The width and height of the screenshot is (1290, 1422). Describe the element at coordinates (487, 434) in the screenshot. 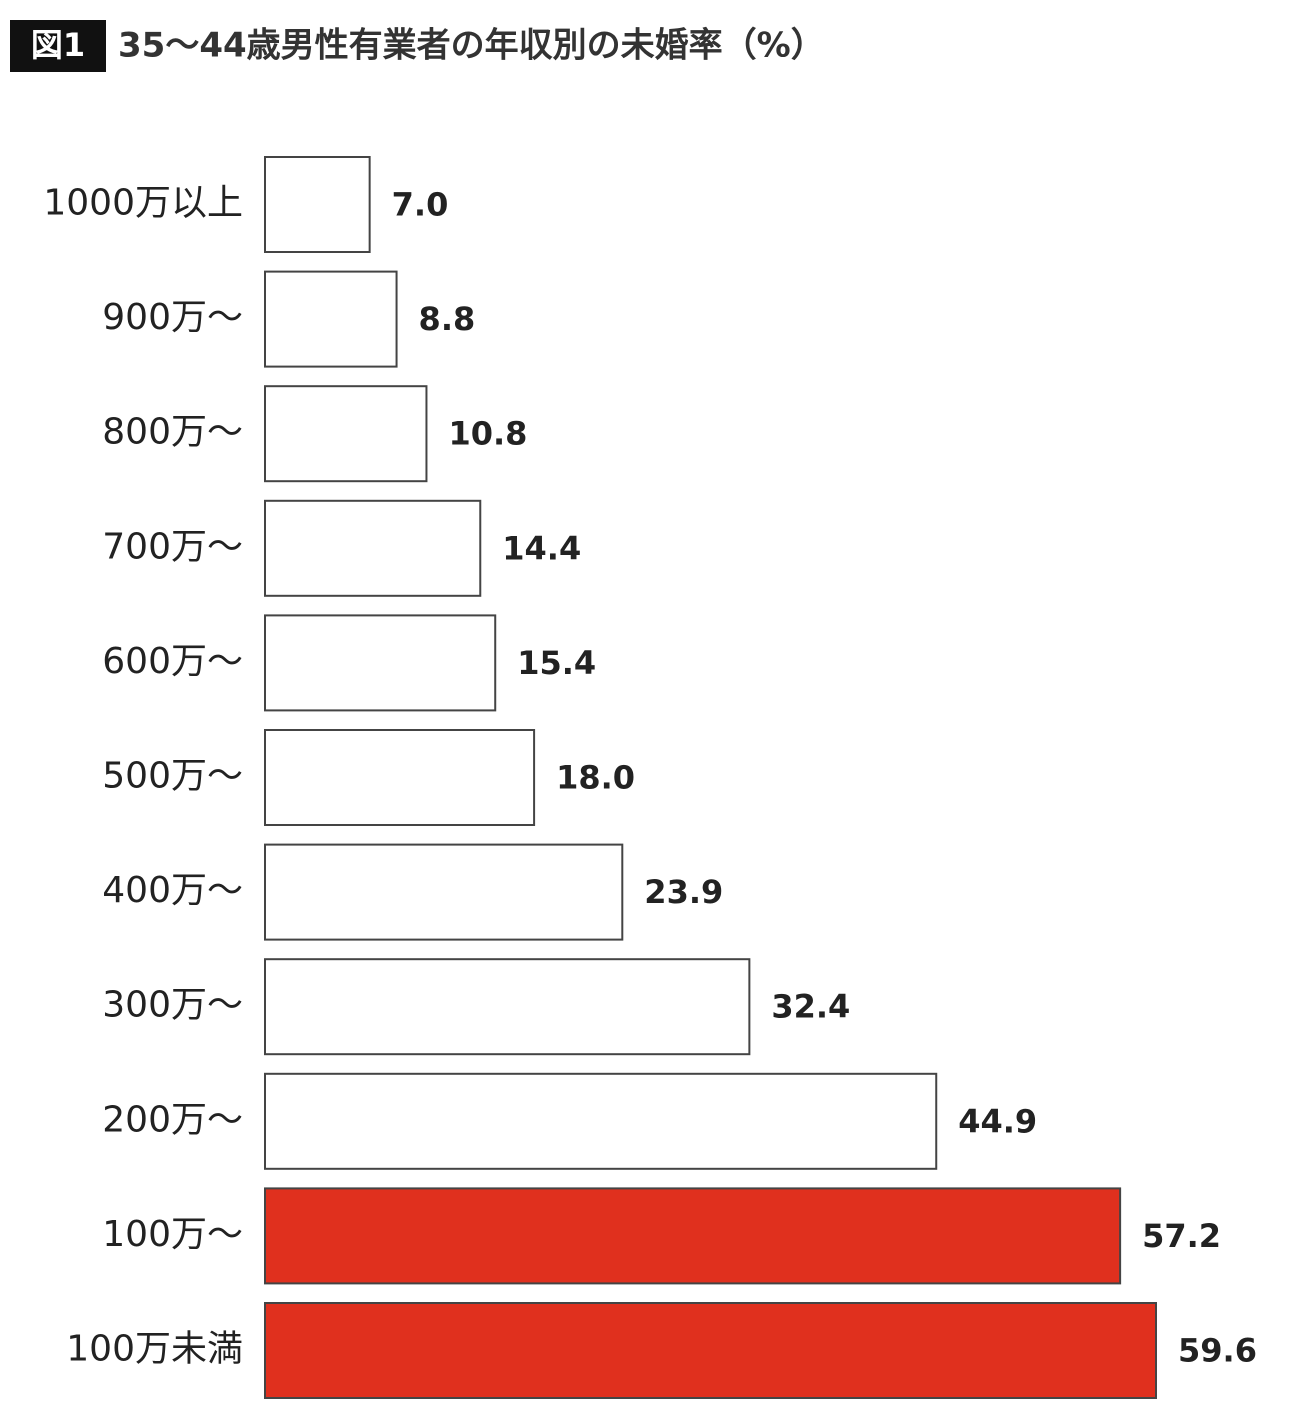

I see `value-label: 10.8` at that location.